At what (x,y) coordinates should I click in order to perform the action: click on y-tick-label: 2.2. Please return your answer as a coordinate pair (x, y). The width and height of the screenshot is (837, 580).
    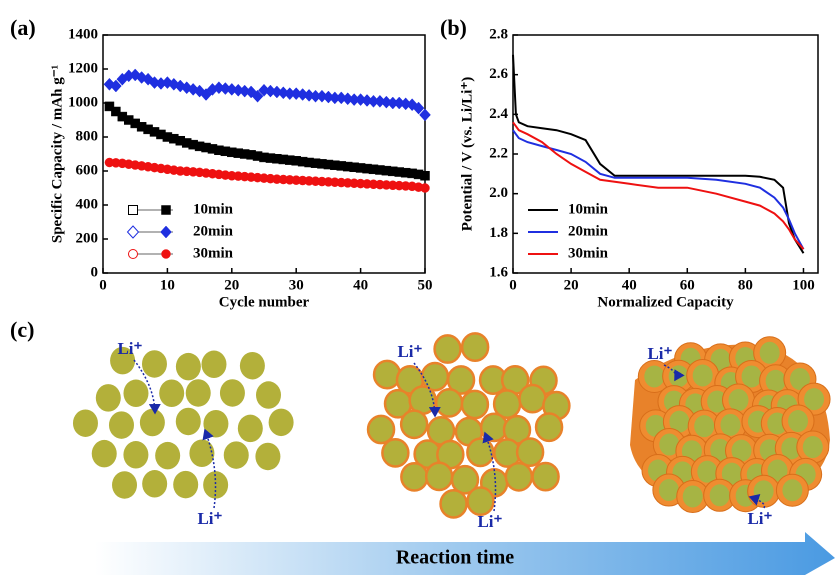
    Looking at the image, I should click on (498, 153).